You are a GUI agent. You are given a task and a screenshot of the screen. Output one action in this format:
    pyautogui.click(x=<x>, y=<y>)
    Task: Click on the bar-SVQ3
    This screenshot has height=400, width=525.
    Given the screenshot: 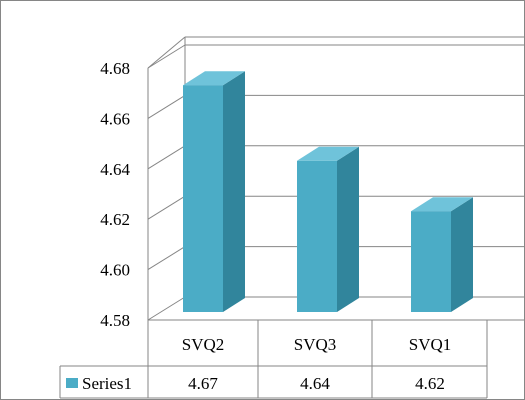 What is the action you would take?
    pyautogui.click(x=328, y=229)
    